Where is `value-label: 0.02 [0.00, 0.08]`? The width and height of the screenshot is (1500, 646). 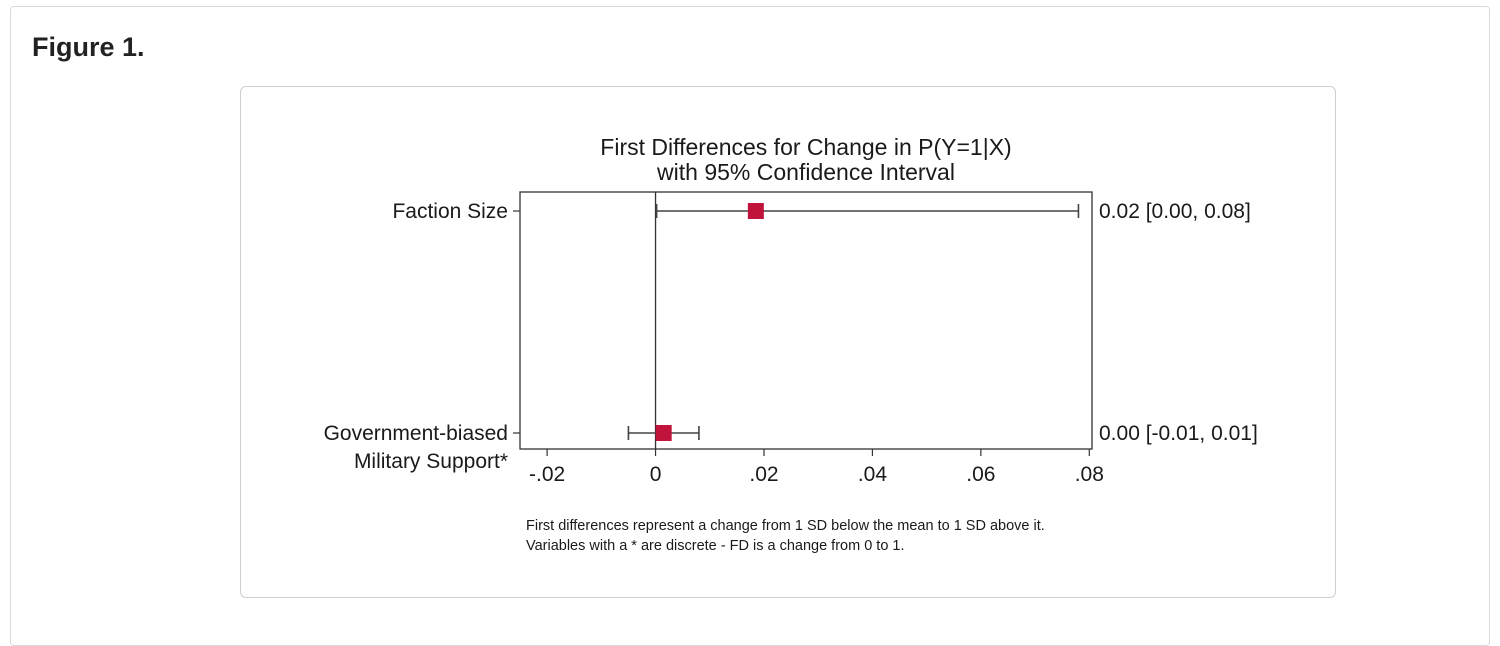 value-label: 0.02 [0.00, 0.08] is located at coordinates (1175, 211).